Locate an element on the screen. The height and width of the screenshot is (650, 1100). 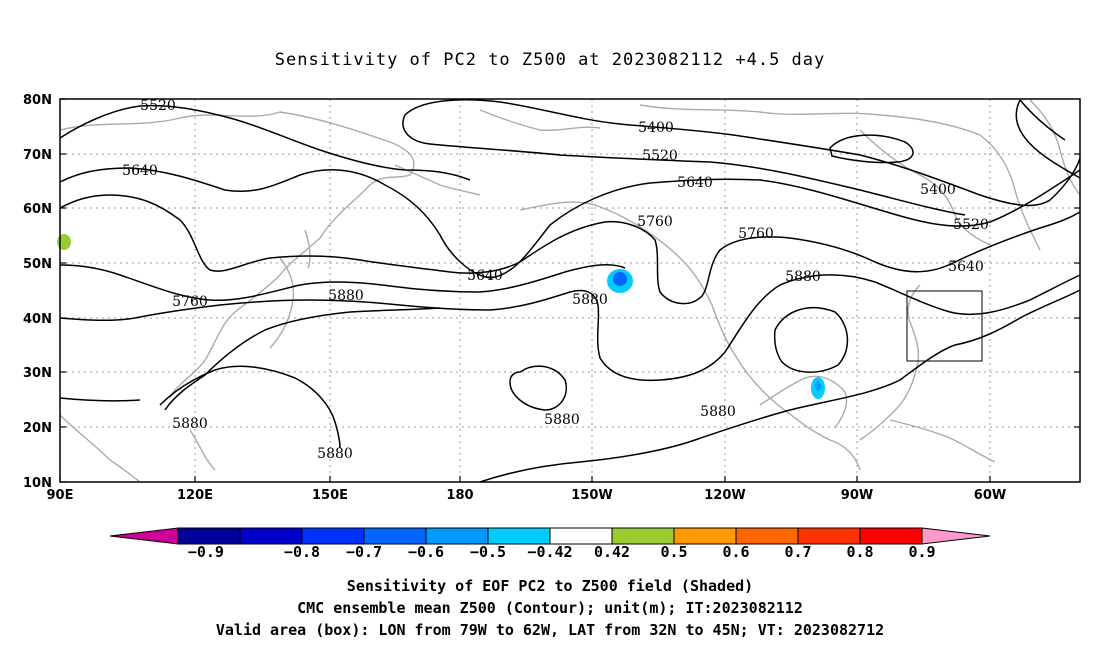
colorbar-label: 0.5 is located at coordinates (673, 552).